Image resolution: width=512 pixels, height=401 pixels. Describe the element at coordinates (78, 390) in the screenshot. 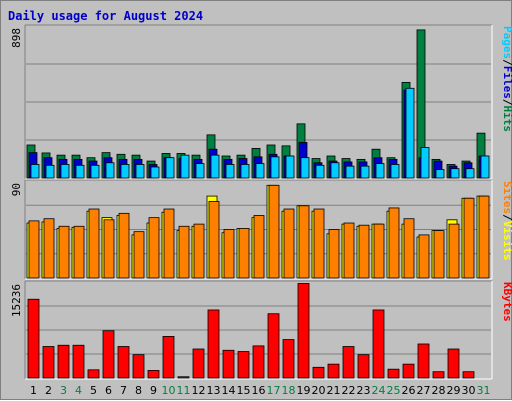

I see `x-tick-label: 4` at that location.